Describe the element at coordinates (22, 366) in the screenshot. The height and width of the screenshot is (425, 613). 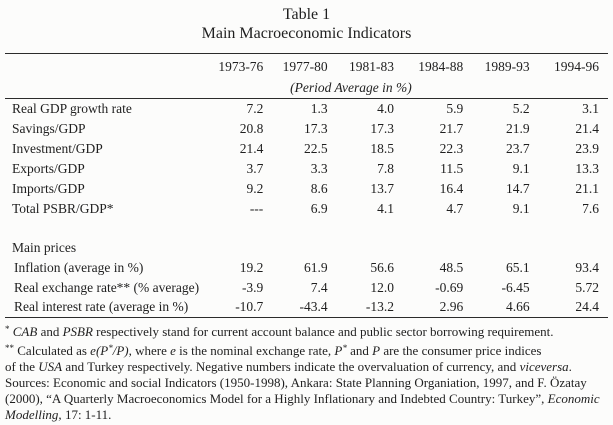
I see `footnote-segment: of the` at that location.